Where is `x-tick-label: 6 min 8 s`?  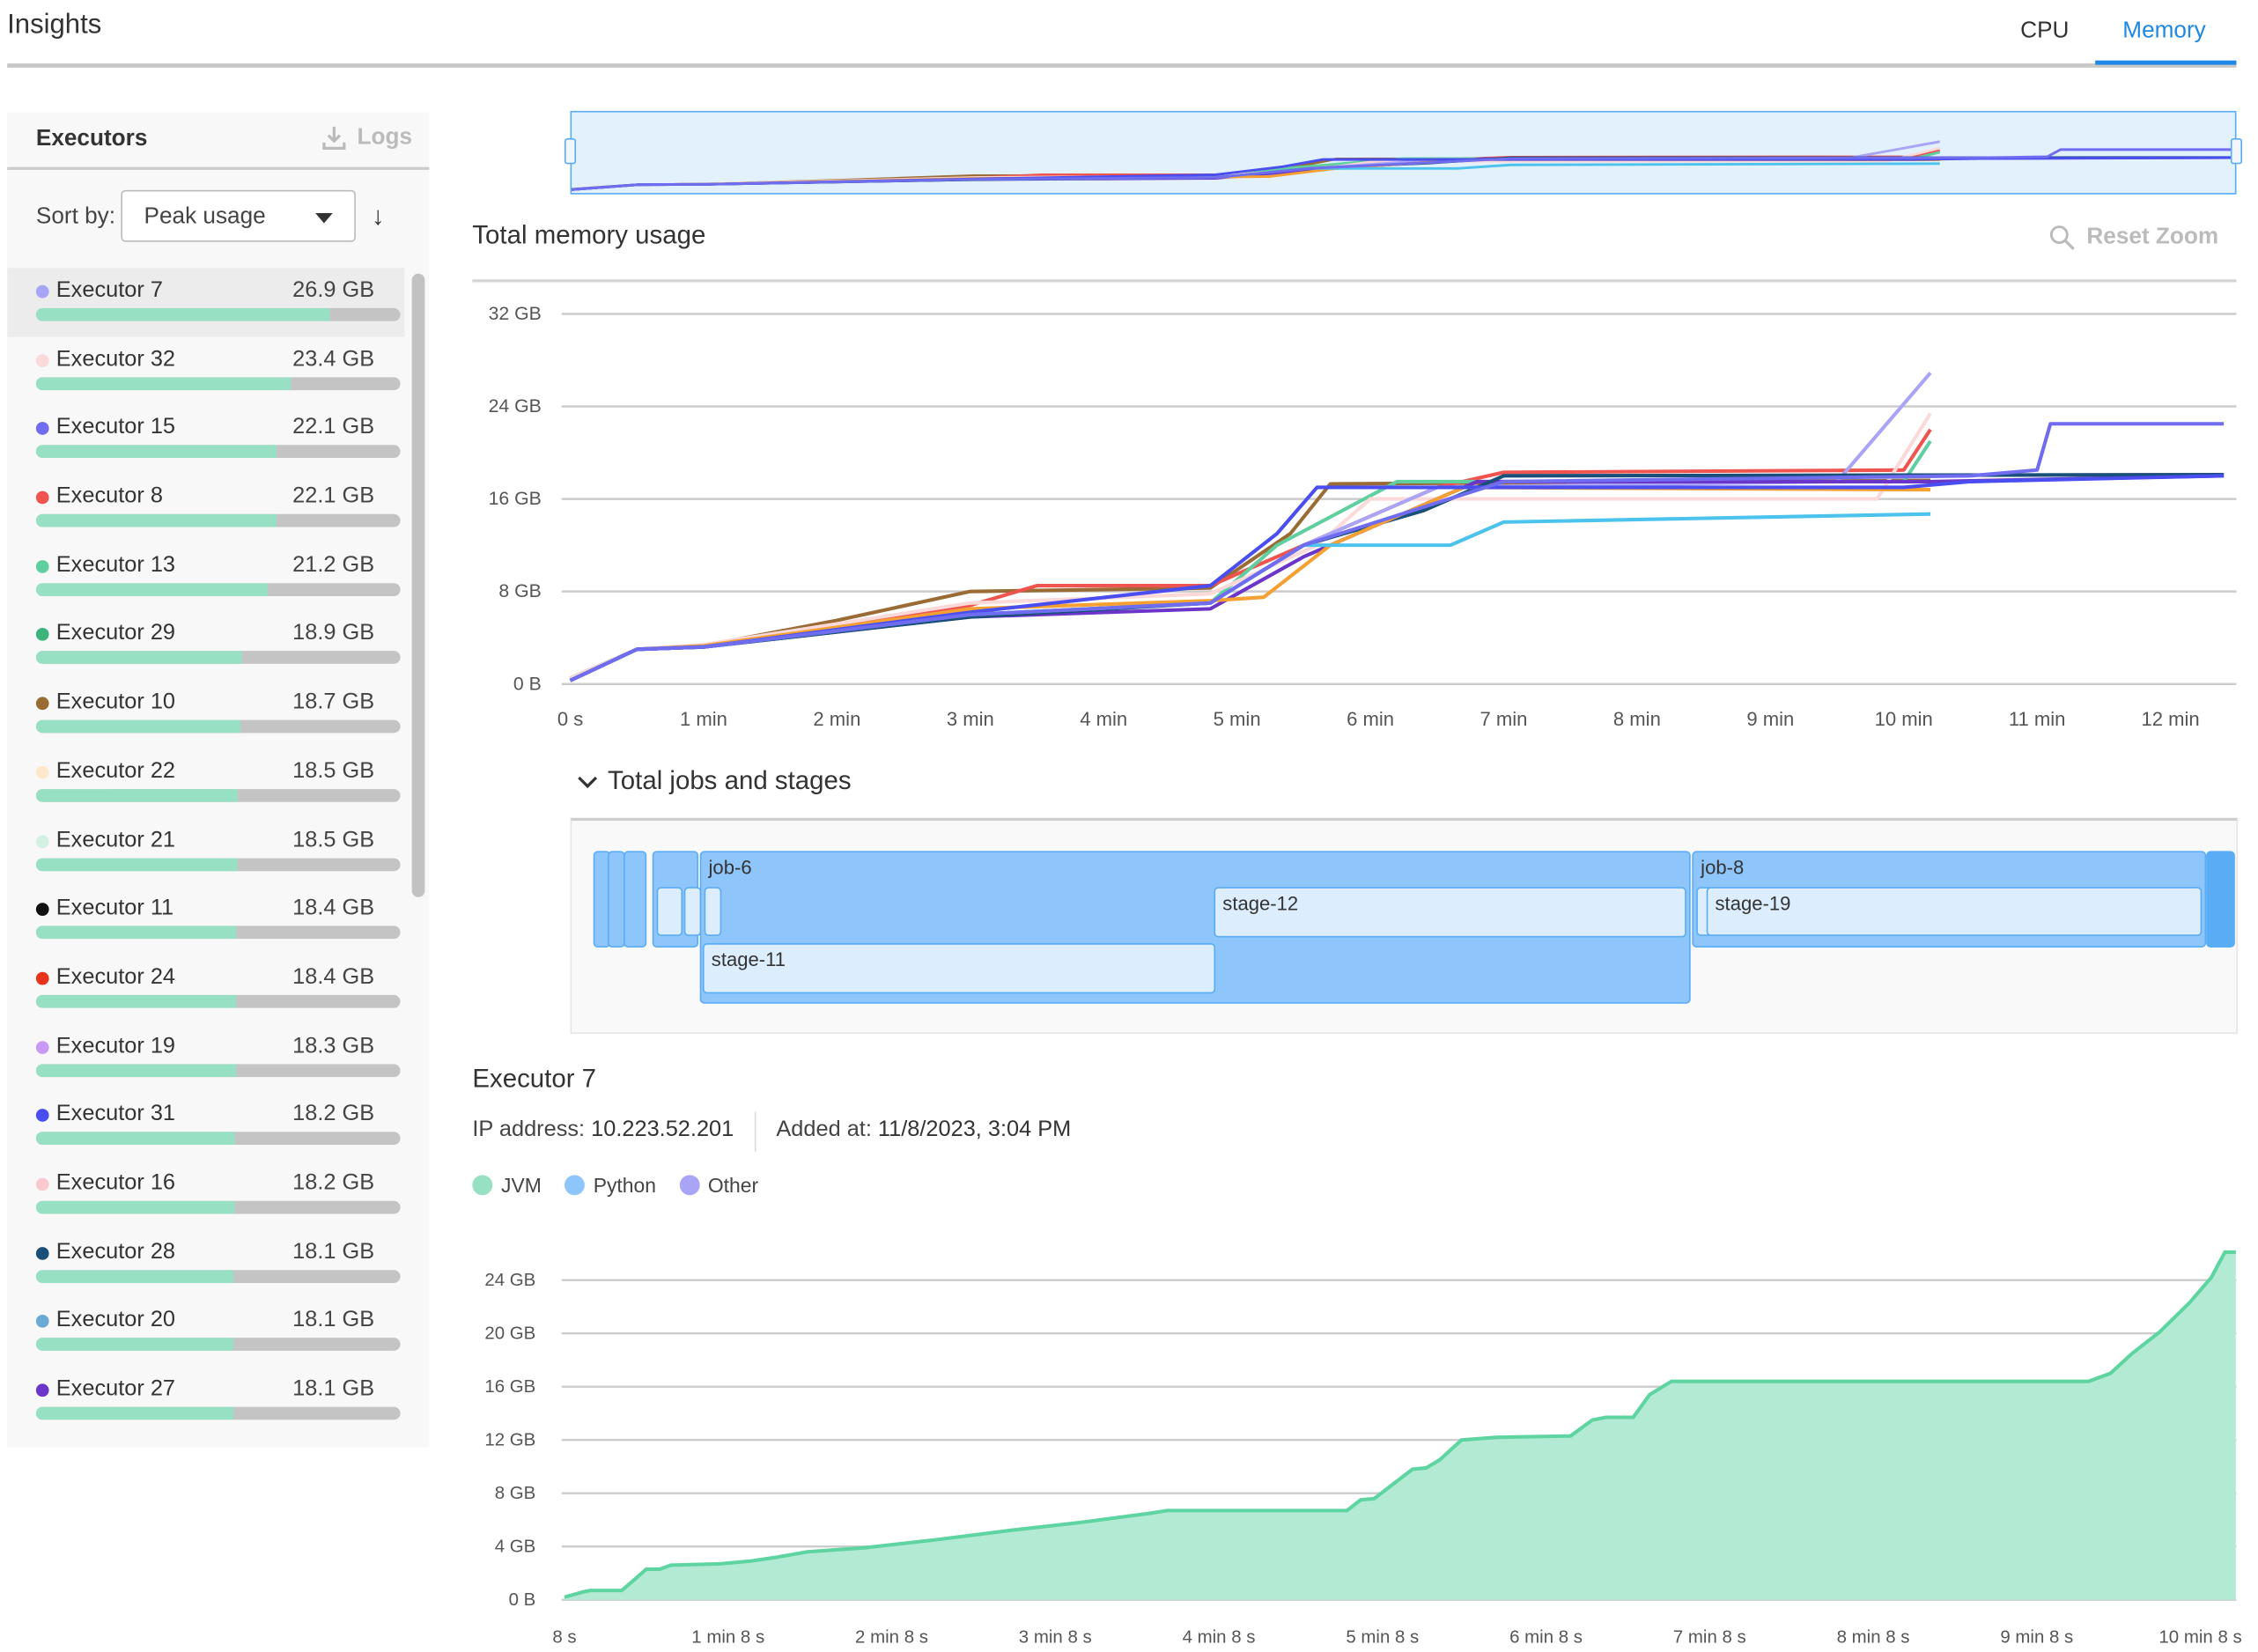 x-tick-label: 6 min 8 s is located at coordinates (1546, 1638).